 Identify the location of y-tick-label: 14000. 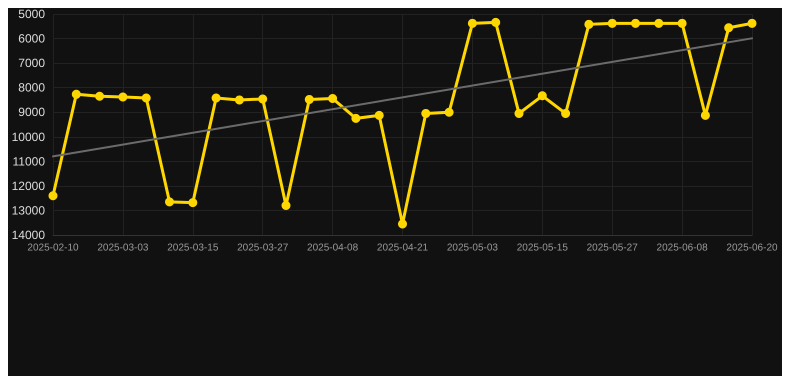
(29, 235).